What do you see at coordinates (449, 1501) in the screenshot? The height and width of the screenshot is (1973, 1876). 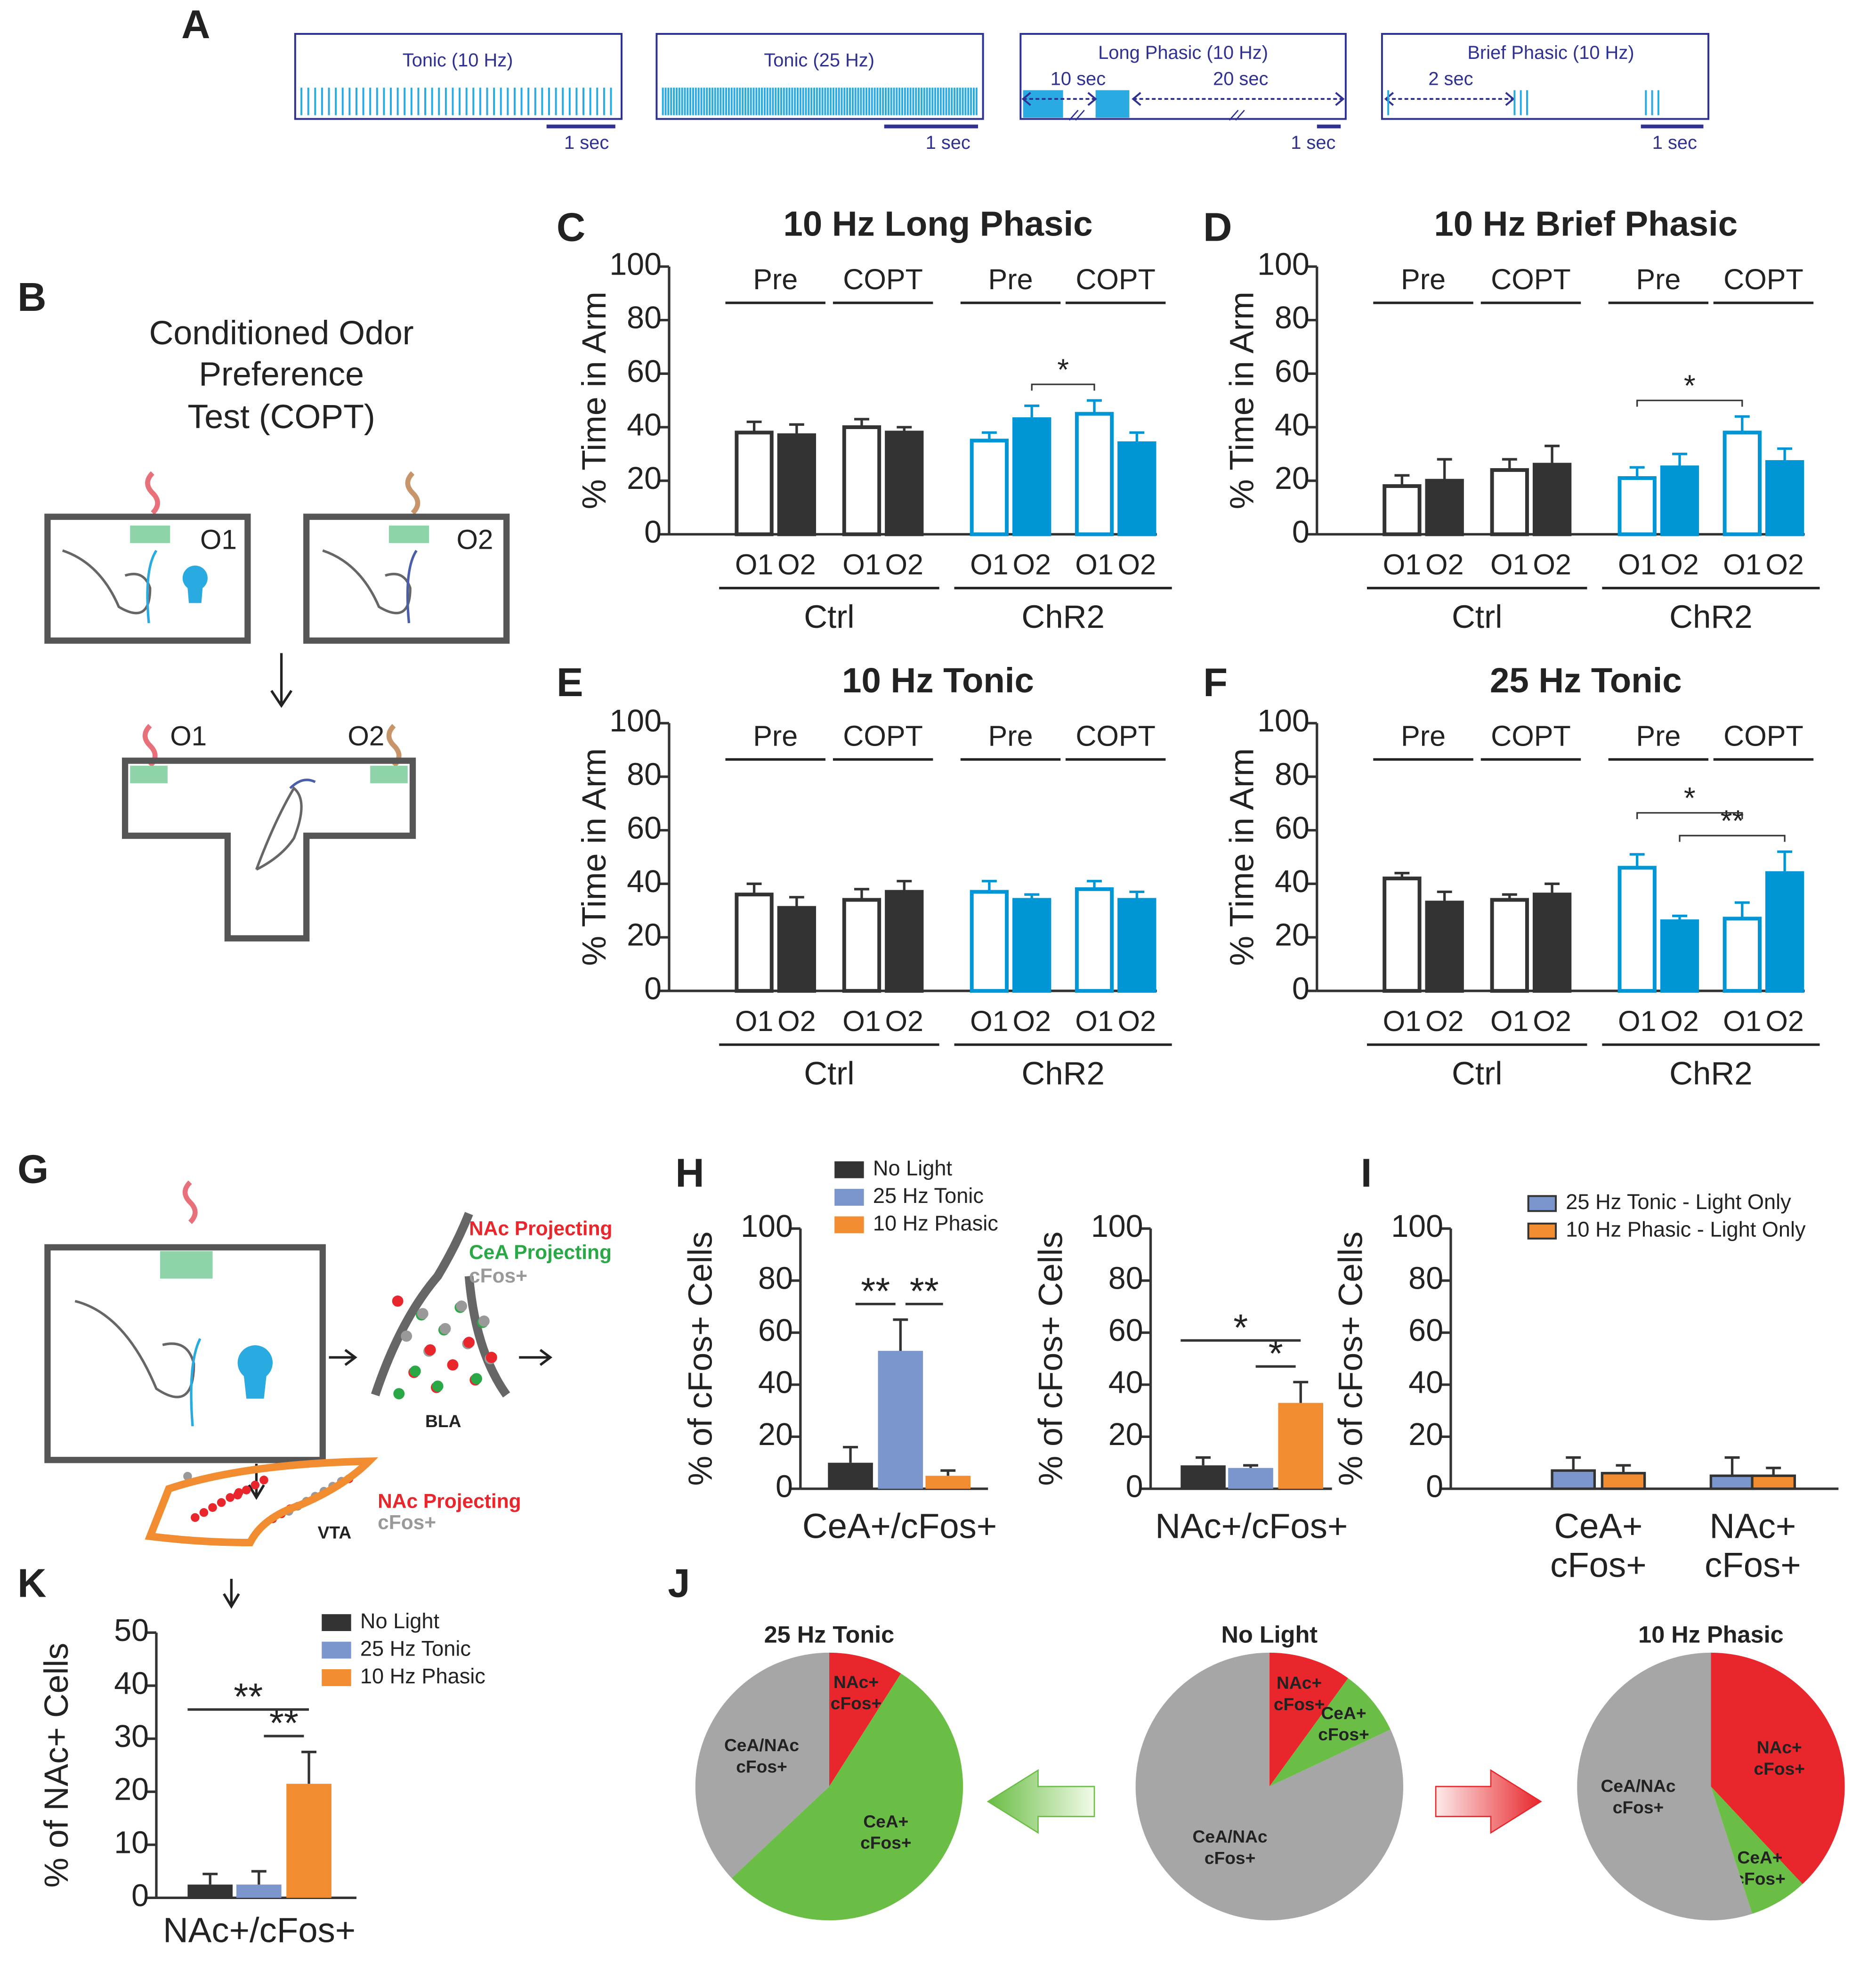 I see `vta-label: NAc Projecting` at bounding box center [449, 1501].